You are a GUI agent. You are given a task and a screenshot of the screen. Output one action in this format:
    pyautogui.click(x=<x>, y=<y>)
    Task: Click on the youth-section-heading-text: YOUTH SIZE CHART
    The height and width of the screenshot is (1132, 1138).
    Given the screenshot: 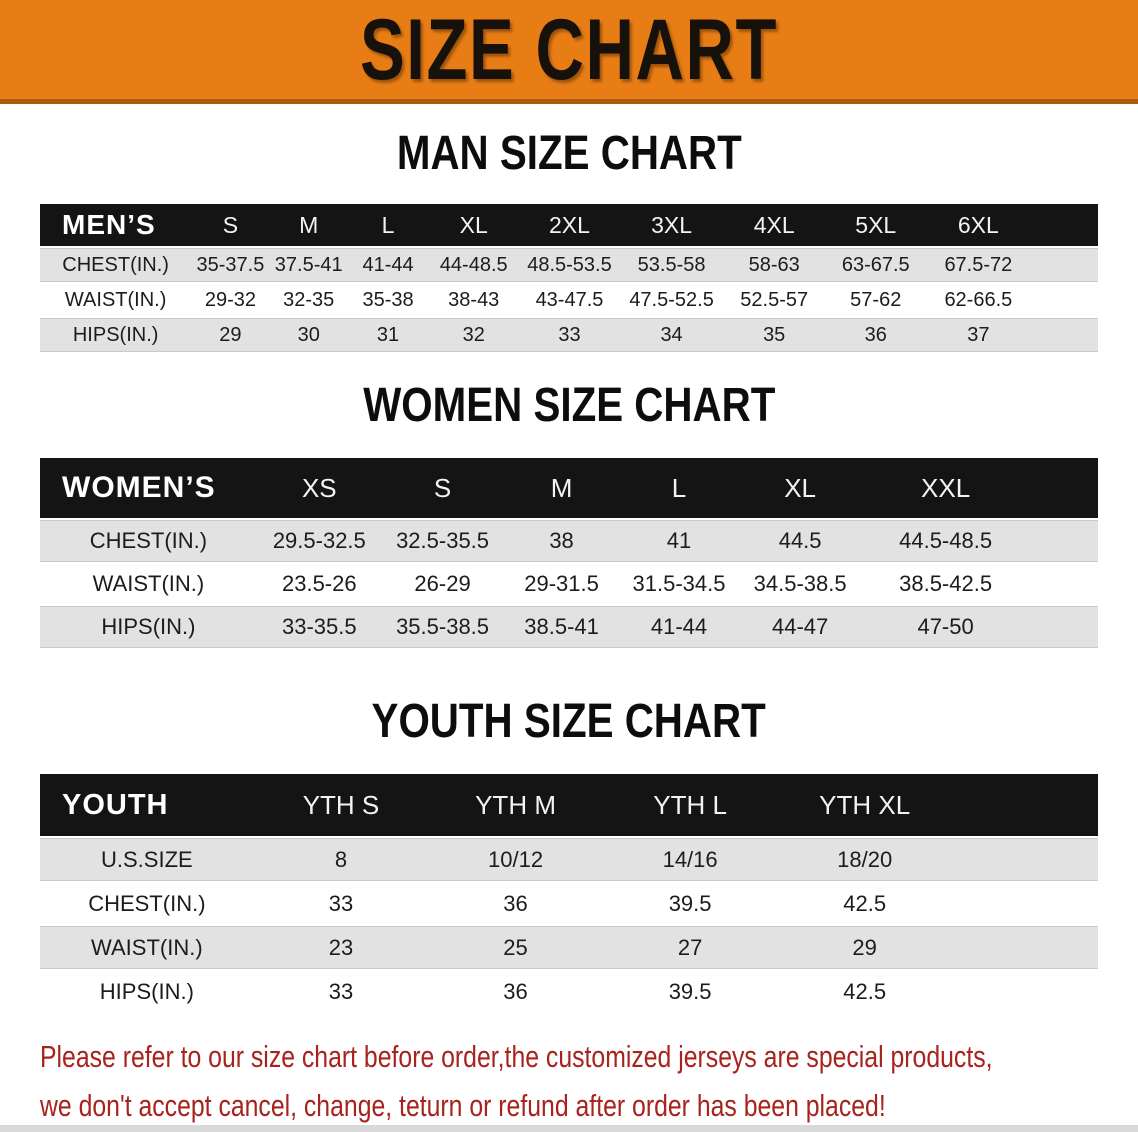 What is the action you would take?
    pyautogui.click(x=569, y=721)
    